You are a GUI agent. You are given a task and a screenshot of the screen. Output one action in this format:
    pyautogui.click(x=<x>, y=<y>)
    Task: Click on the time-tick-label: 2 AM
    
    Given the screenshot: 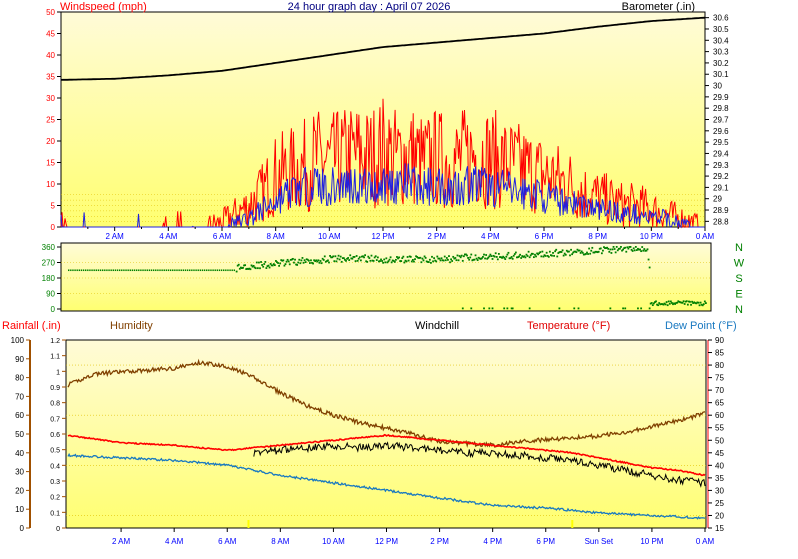 What is the action you would take?
    pyautogui.click(x=121, y=541)
    